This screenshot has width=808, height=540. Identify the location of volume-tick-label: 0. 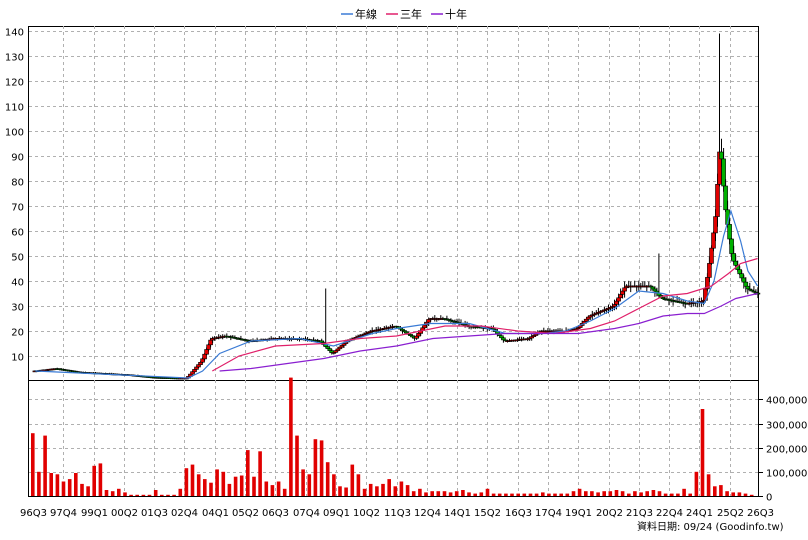
(769, 498).